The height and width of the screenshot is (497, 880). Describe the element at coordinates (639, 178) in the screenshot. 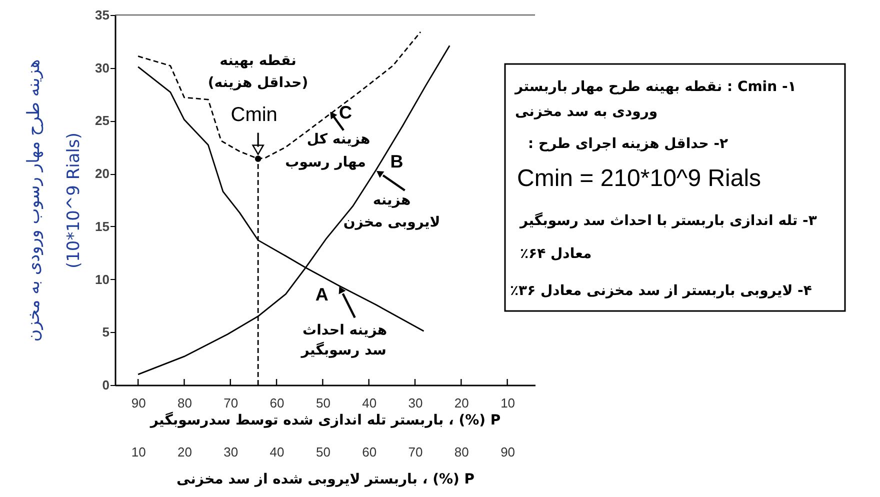

I see `annotation: Cmin = 210*10^9 Rials` at that location.